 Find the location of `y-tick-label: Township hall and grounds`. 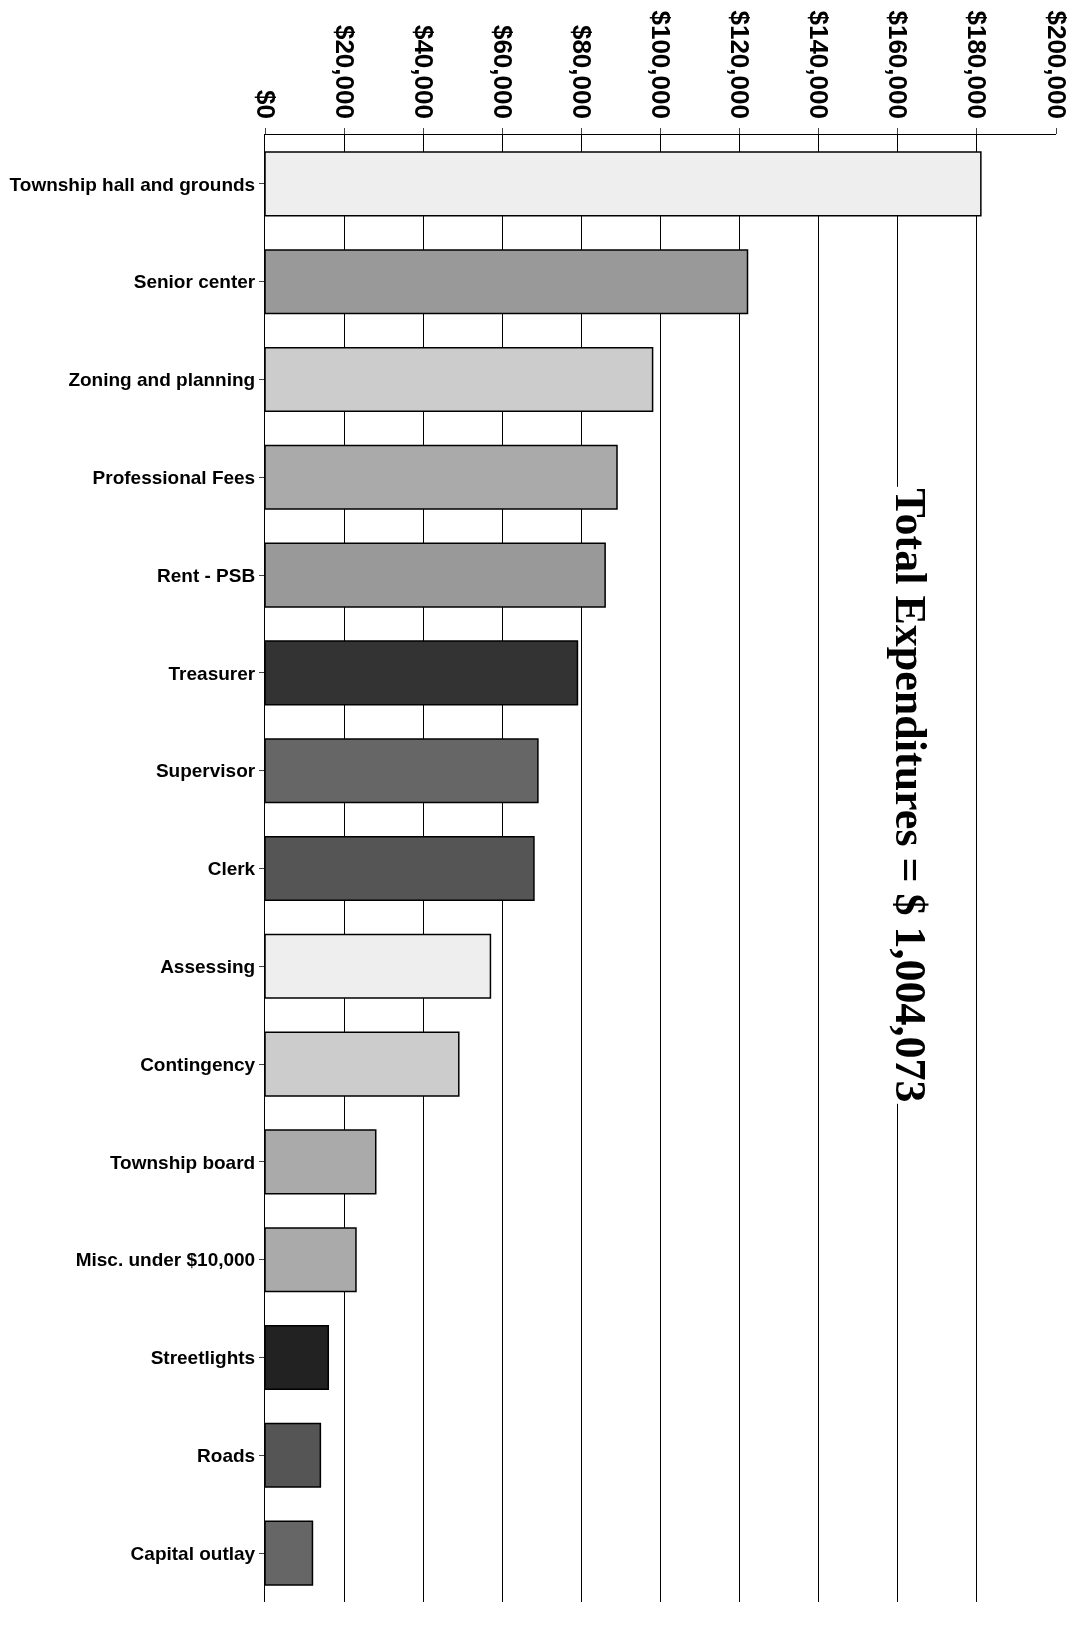

y-tick-label: Township hall and grounds is located at coordinates (132, 184).